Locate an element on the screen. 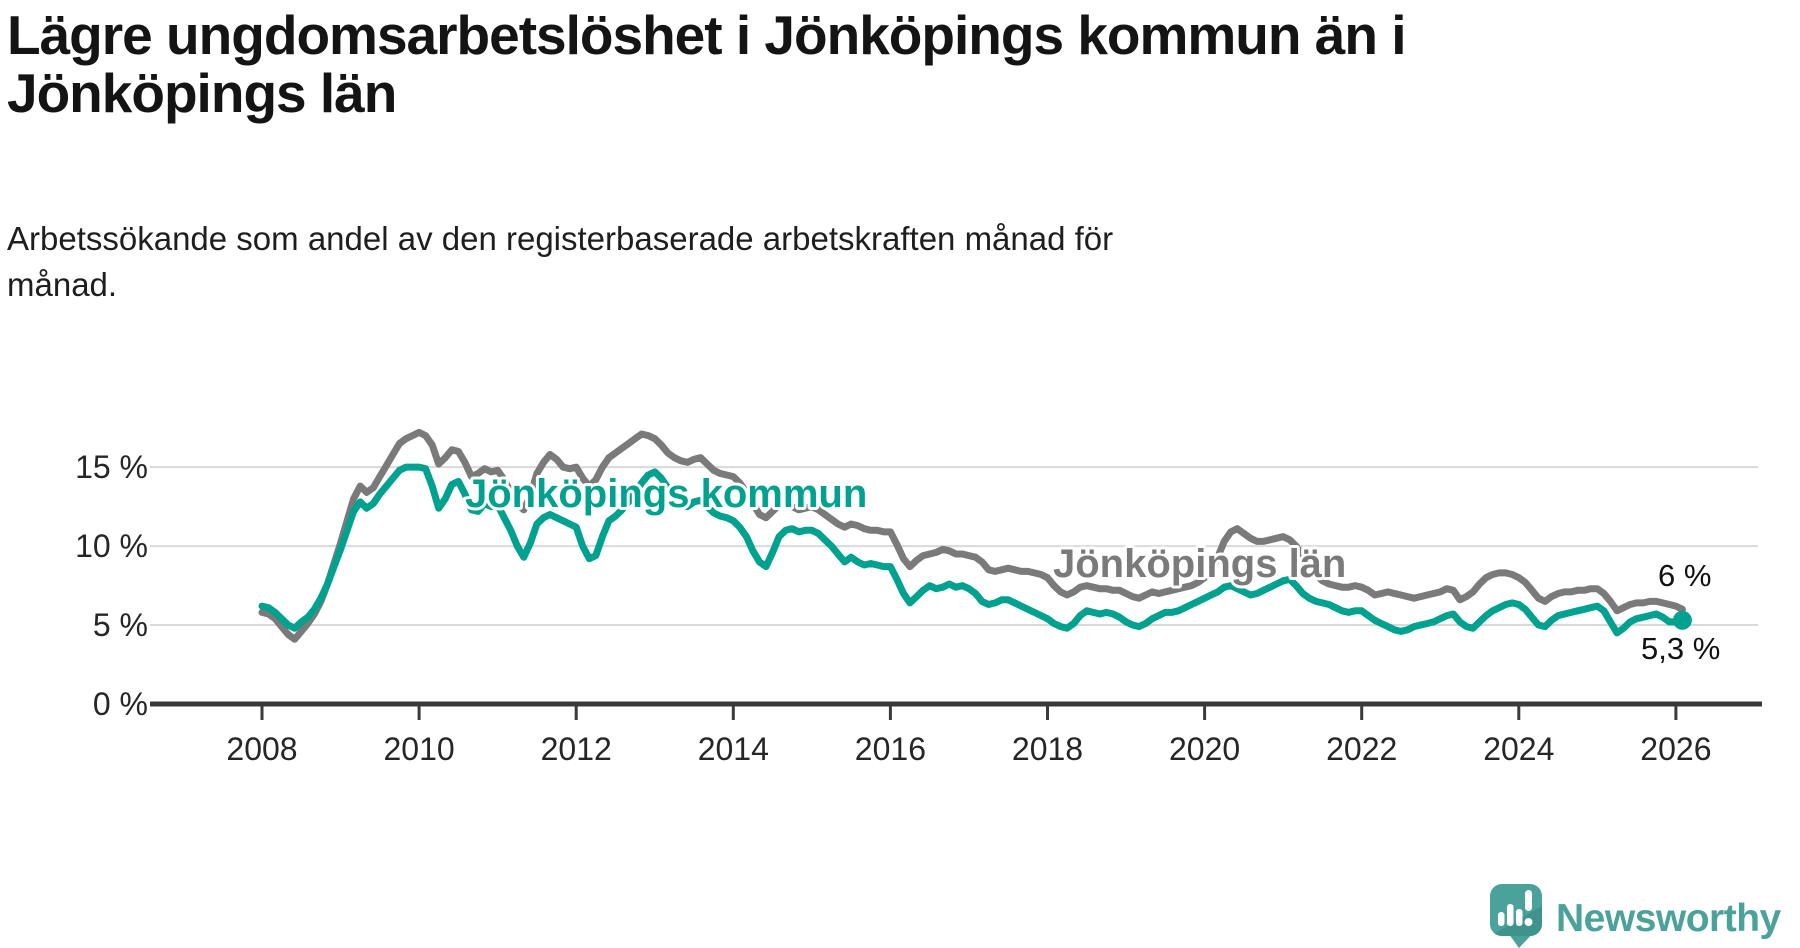  latest-value-dot is located at coordinates (1682, 620).